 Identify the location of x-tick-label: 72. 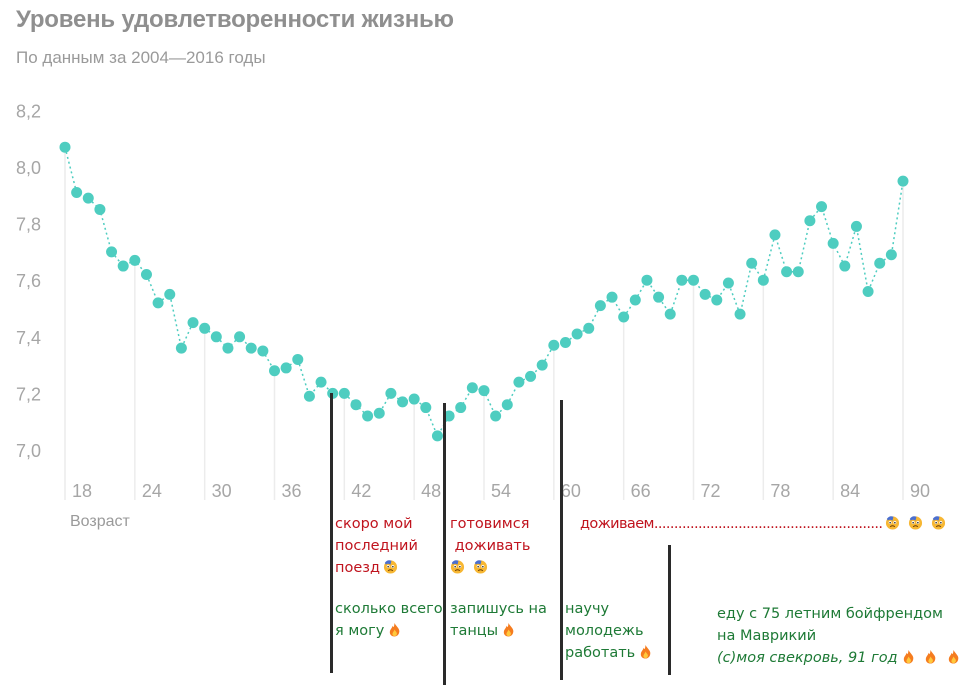
(711, 491).